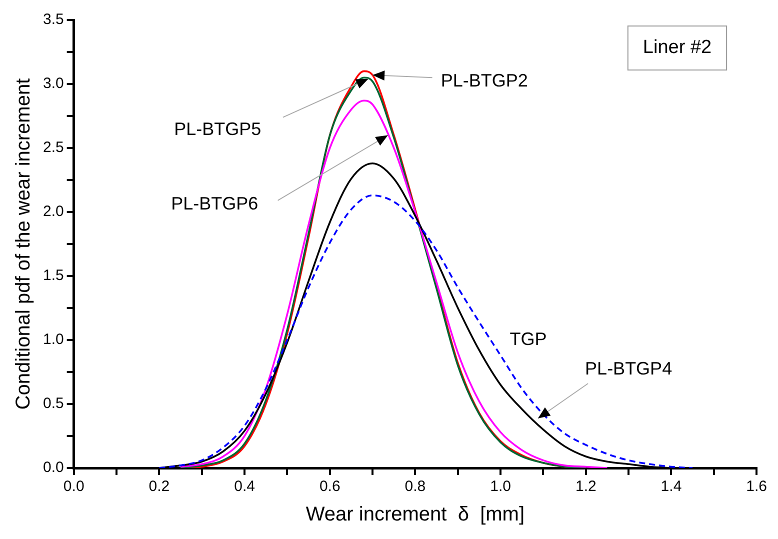  What do you see at coordinates (628, 368) in the screenshot?
I see `annotation: PL-BTGP4` at bounding box center [628, 368].